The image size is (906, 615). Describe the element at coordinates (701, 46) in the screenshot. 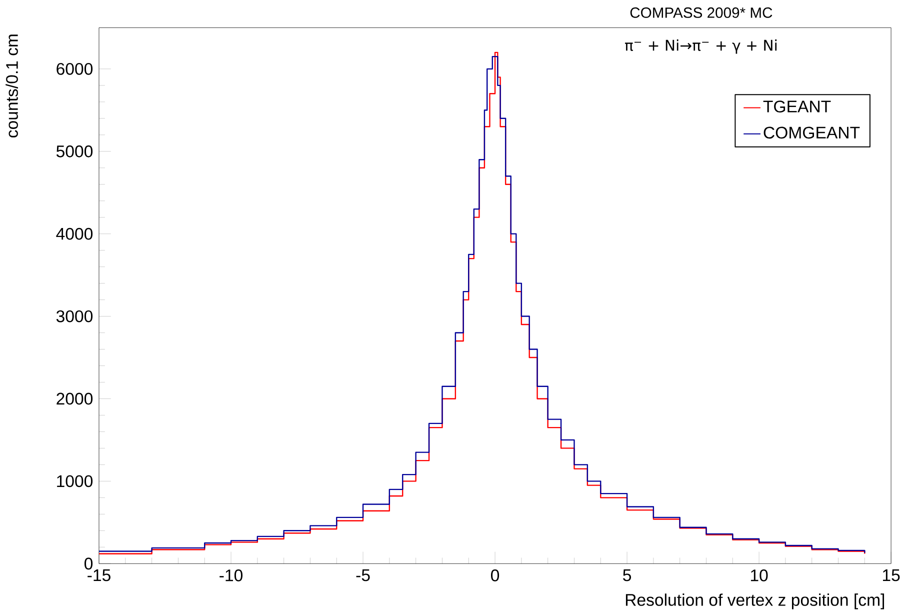

I see `annotation: π$^{−}$ + Ni→π$^{−}$ + γ + Ni` at that location.